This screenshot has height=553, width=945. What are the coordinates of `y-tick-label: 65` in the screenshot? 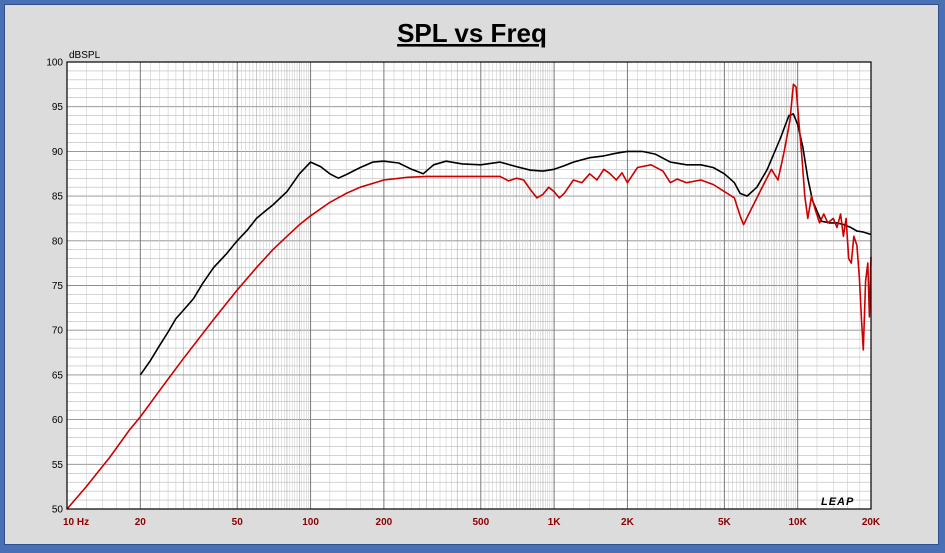 It's located at (58, 375).